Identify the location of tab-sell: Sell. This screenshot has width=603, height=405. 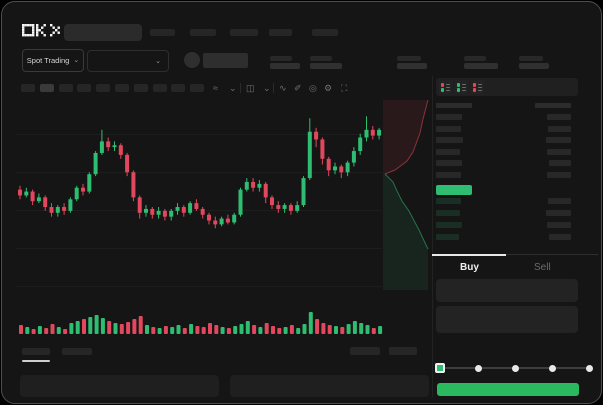
(542, 267).